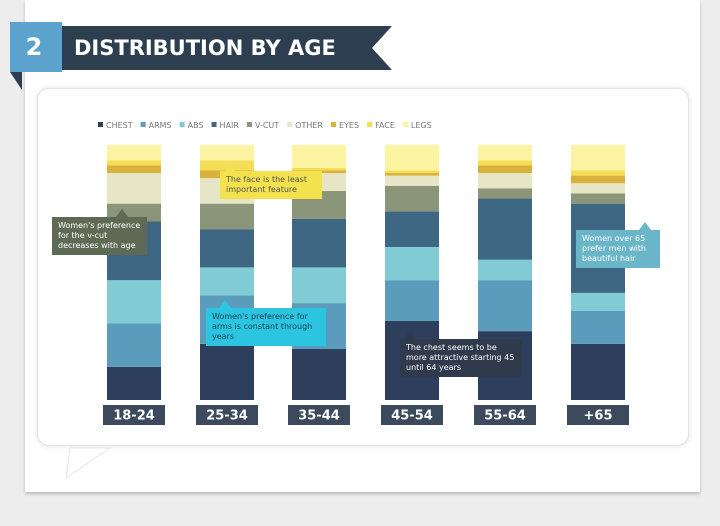  I want to click on legend-label: ABS, so click(196, 125).